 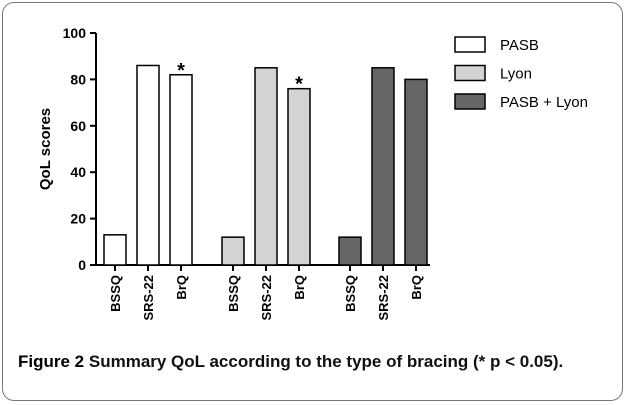 I want to click on y-tick-label: 80, so click(x=78, y=79).